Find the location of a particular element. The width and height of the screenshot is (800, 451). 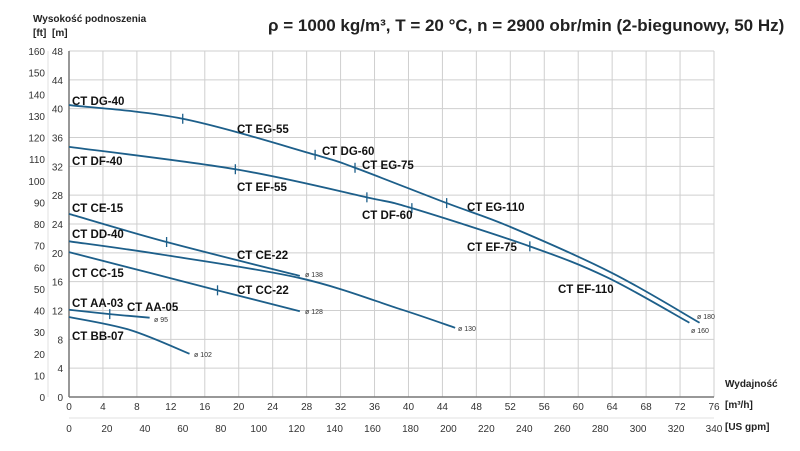

x-tick-label-gpm: 160 is located at coordinates (372, 429).